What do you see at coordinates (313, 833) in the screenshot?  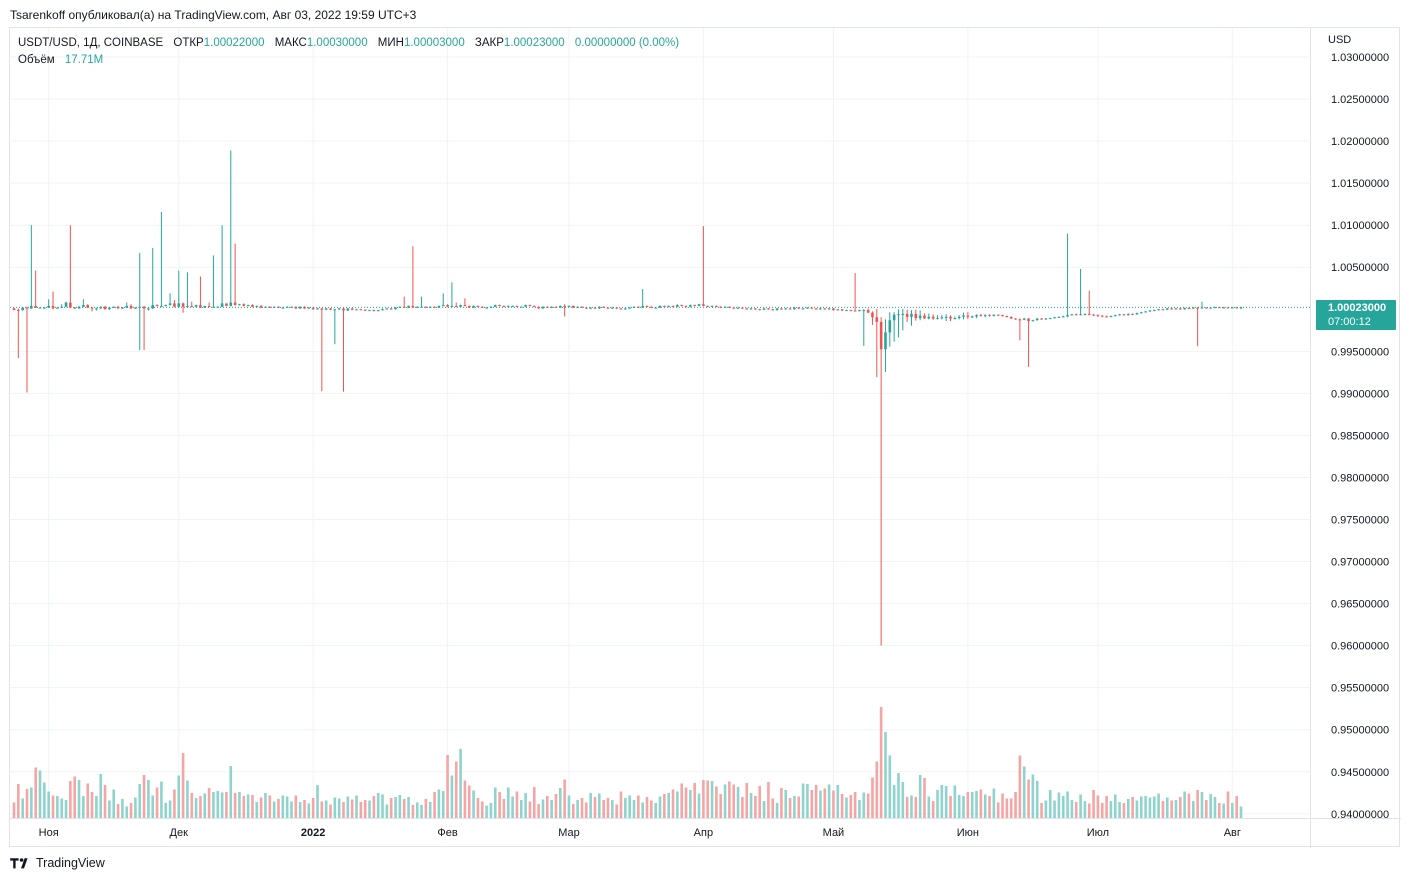 I see `time-tick-label: 2022` at bounding box center [313, 833].